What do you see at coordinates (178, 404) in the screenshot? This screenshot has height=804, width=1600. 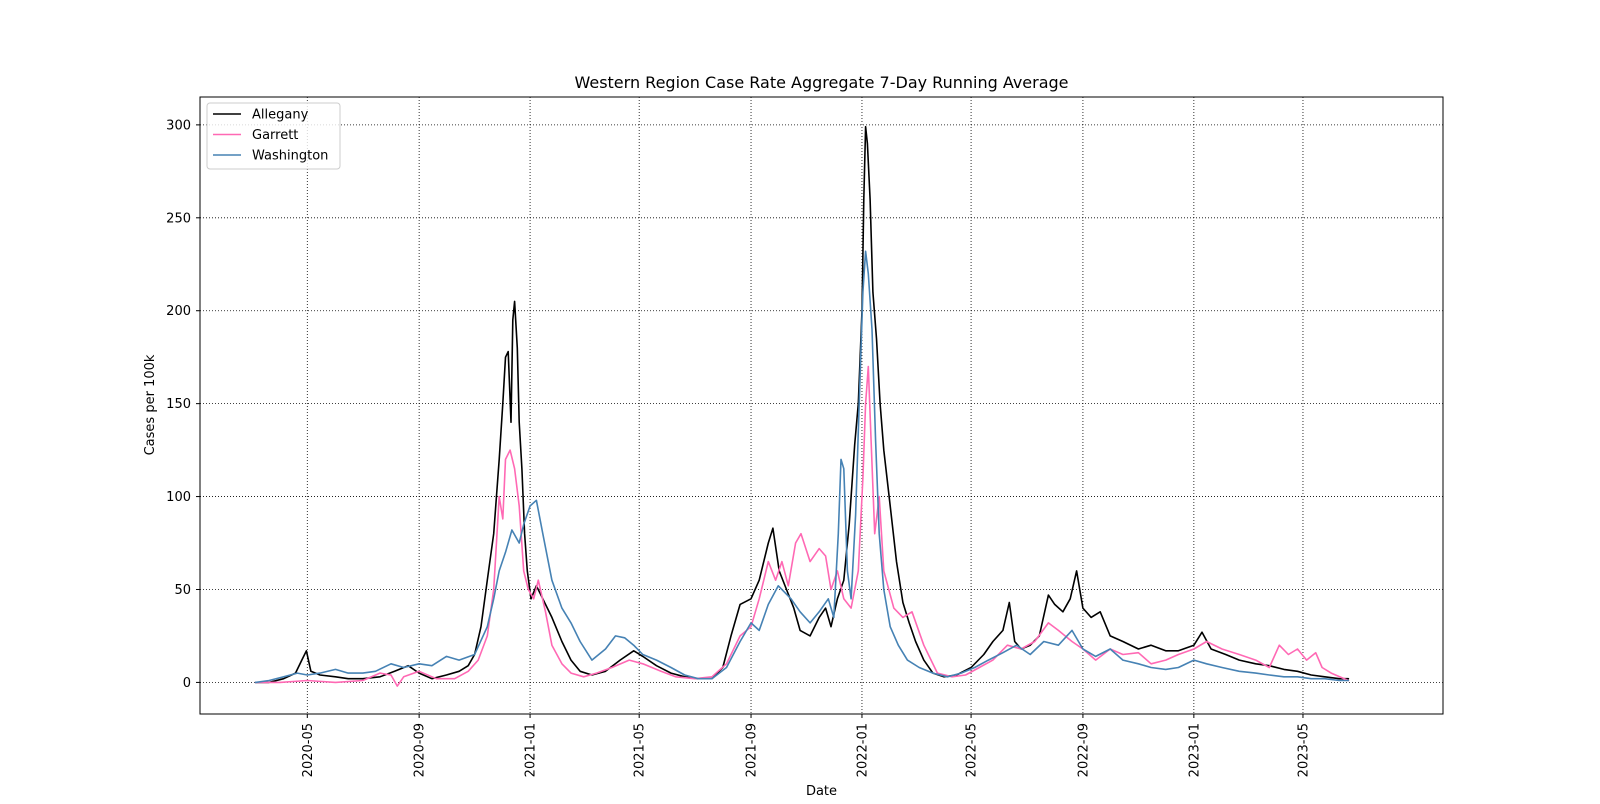 I see `y-tick-label: 150` at bounding box center [178, 404].